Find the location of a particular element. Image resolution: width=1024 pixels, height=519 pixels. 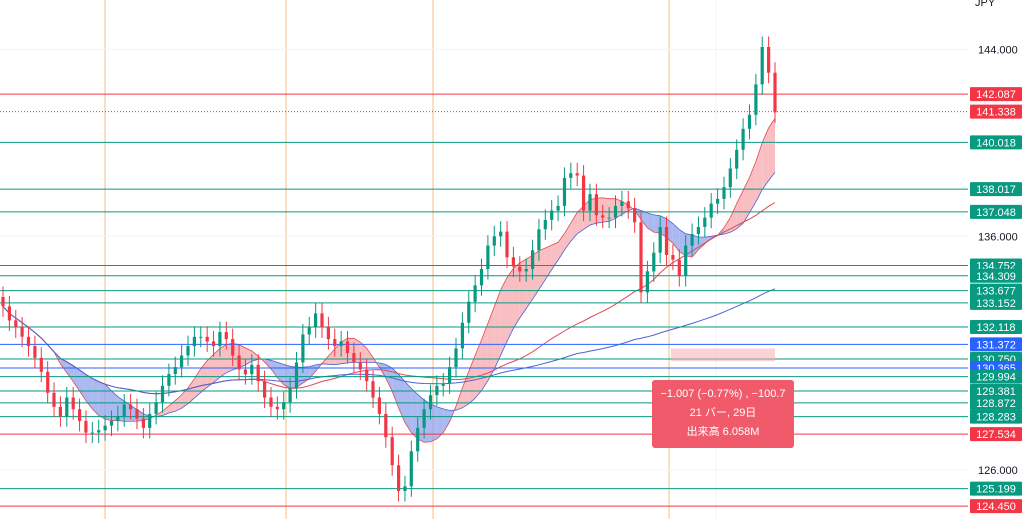

price-level-label: 131.372 is located at coordinates (996, 345).